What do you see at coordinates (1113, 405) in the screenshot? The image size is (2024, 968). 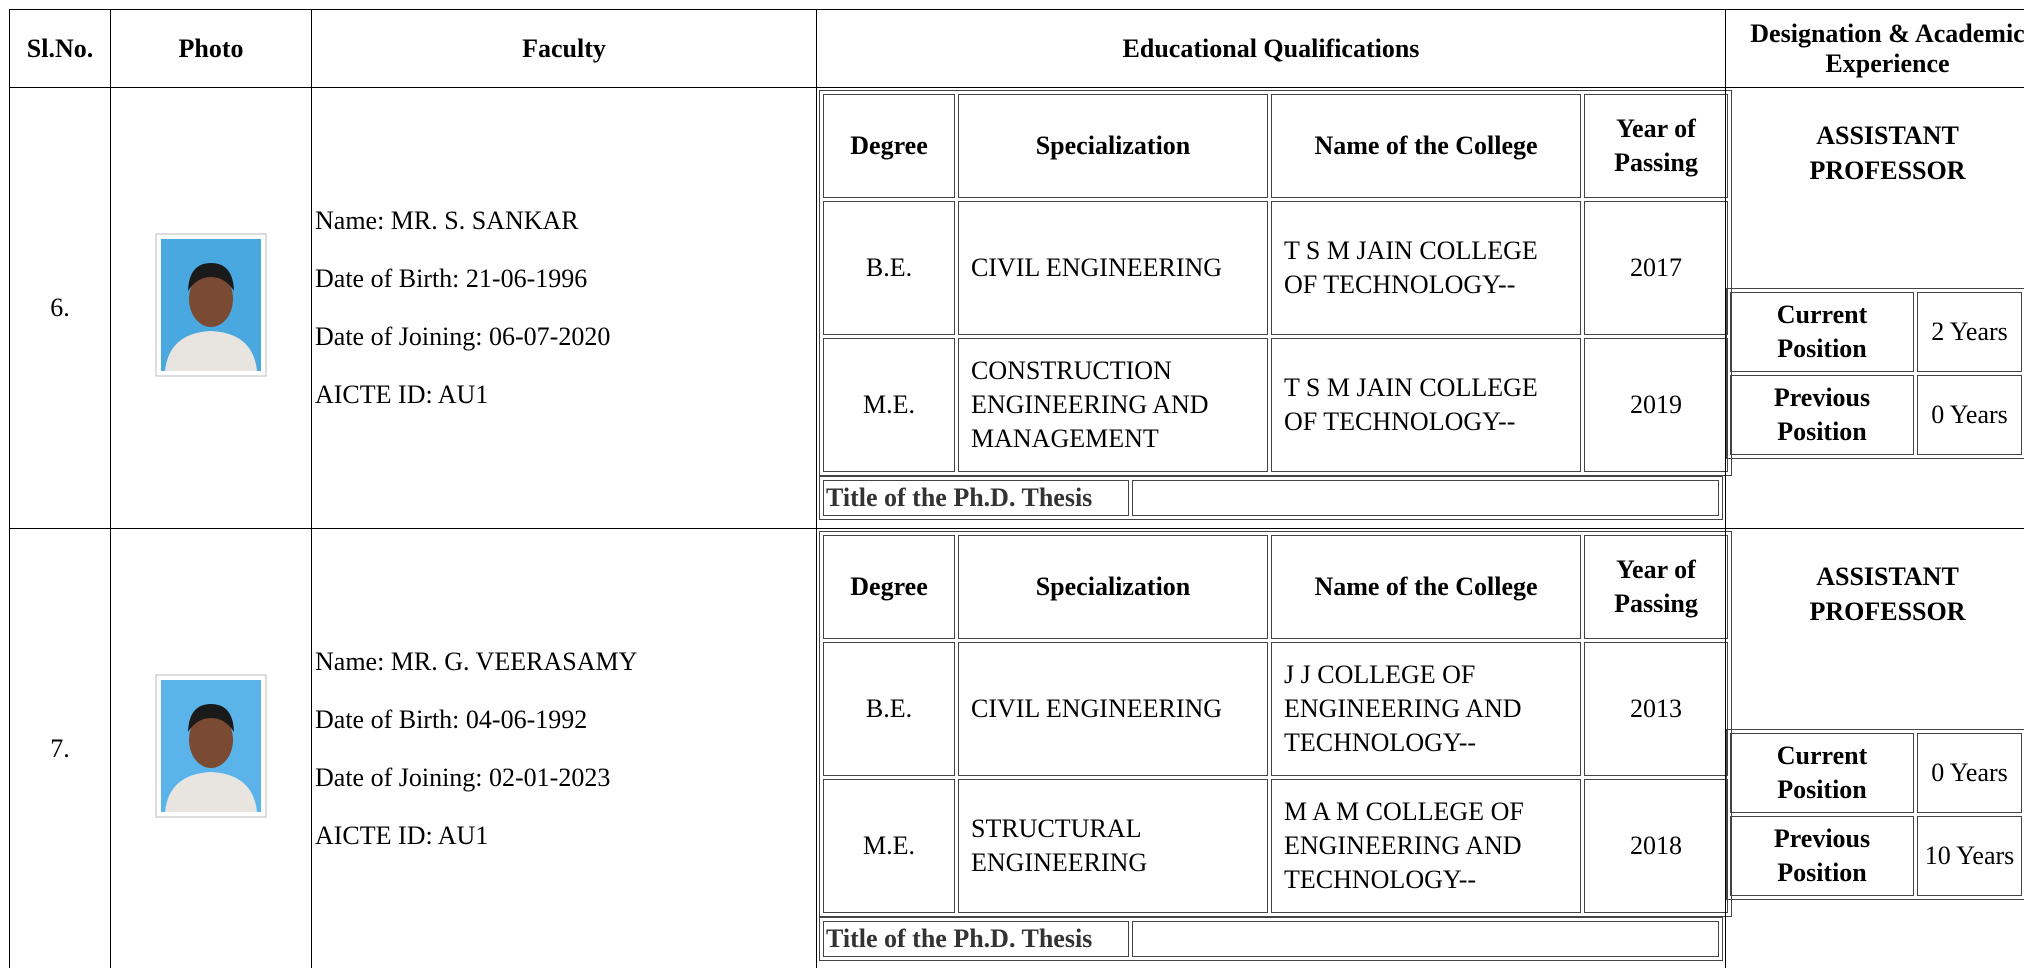 I see `qualification-cell: CONSTRUCTION ENGINEERING AND MANAGEMENT` at bounding box center [1113, 405].